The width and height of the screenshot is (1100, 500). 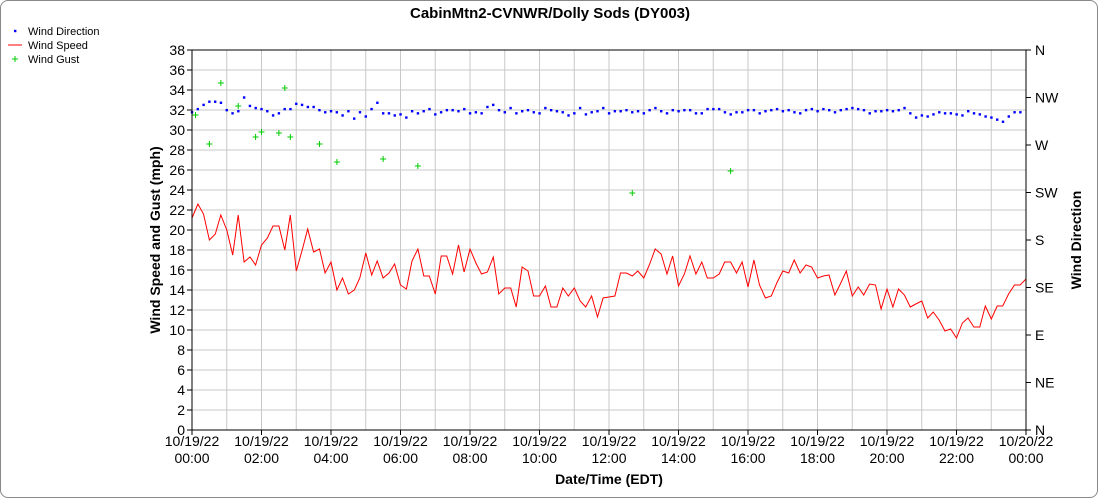 I want to click on legend-label: Wind Direction, so click(x=64, y=32).